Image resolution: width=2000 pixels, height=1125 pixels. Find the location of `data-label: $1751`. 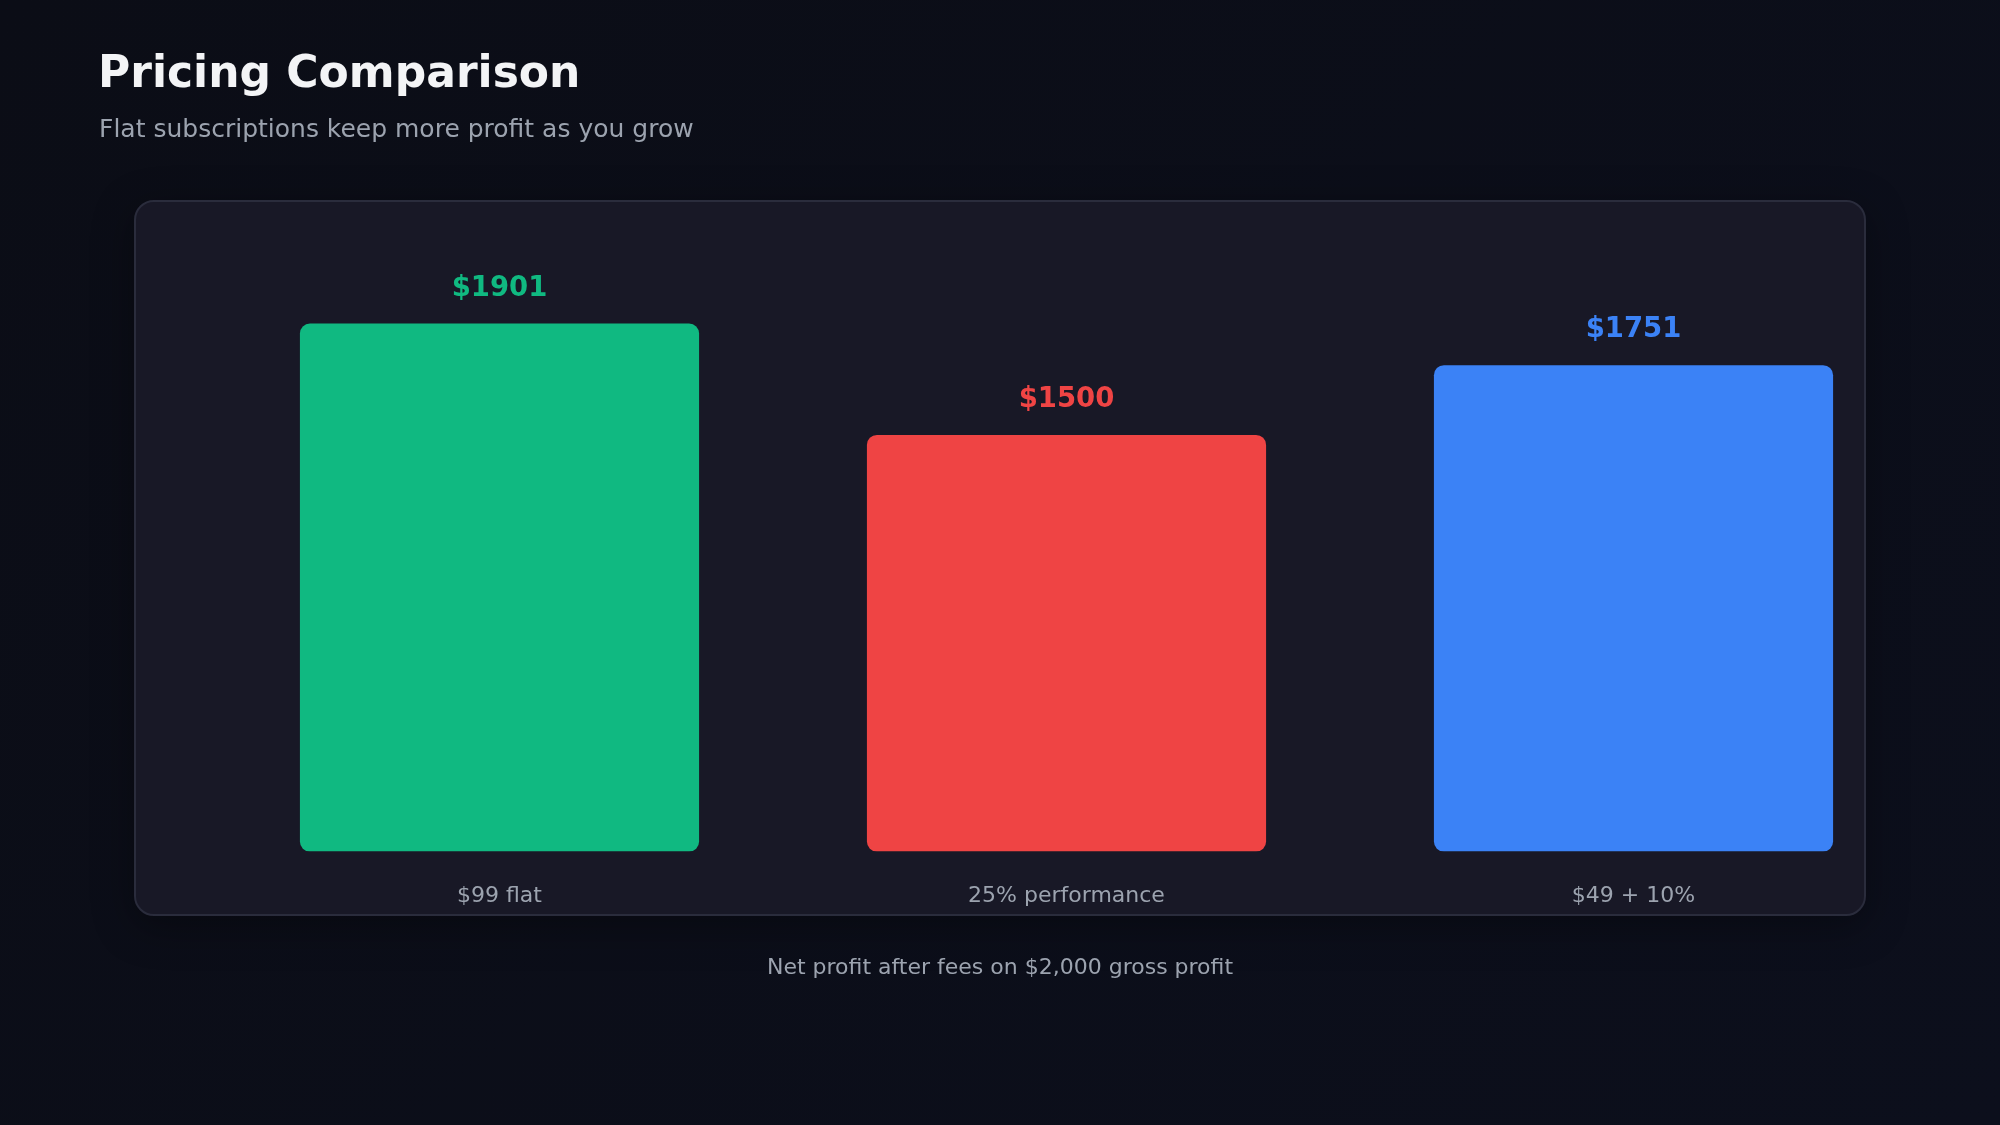

data-label: $1751 is located at coordinates (1633, 327).